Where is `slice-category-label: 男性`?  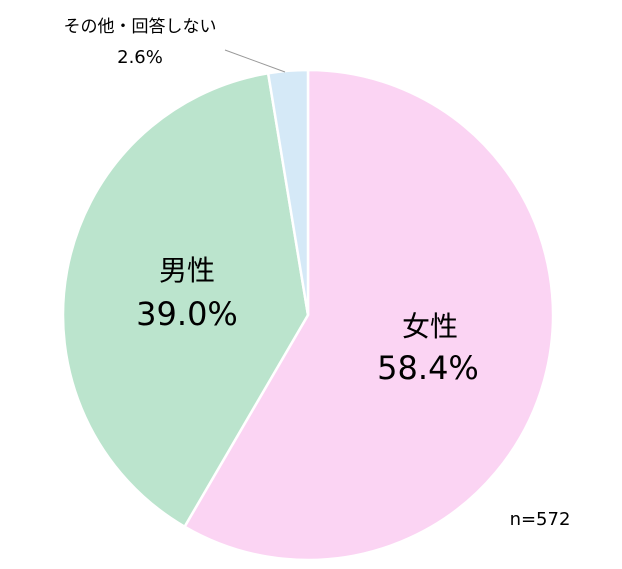
slice-category-label: 男性 is located at coordinates (187, 270).